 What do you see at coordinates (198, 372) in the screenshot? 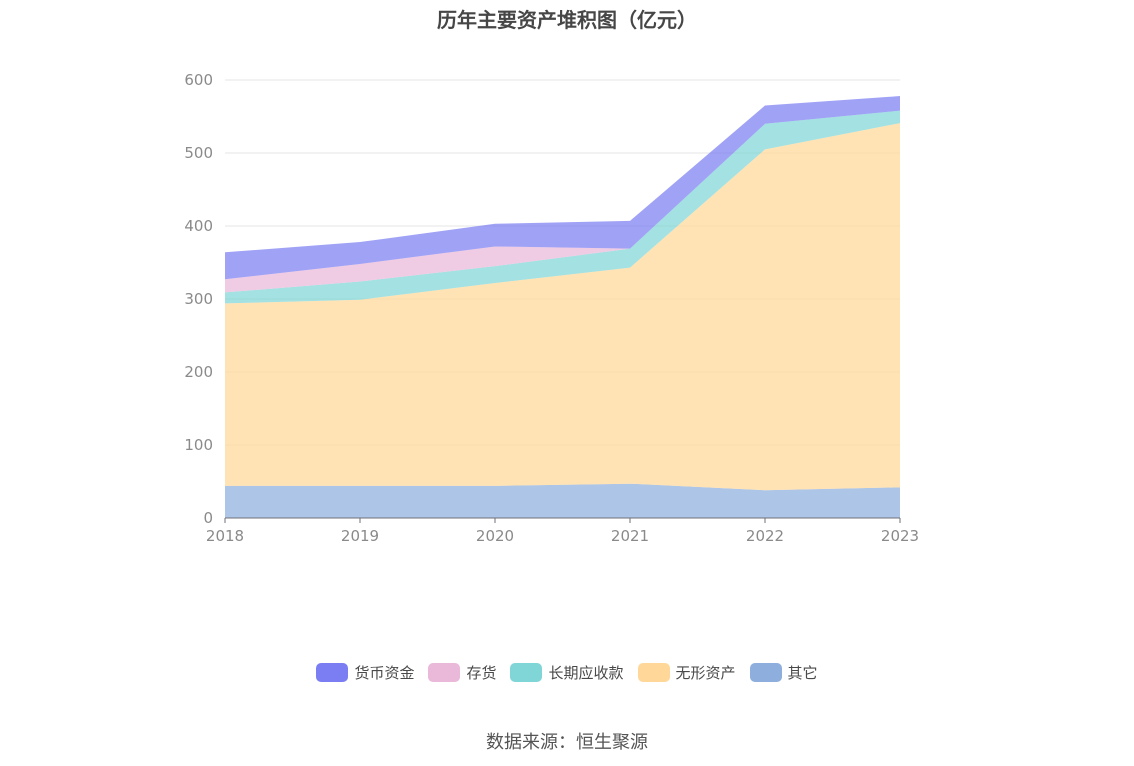
I see `y-tick-label: 200` at bounding box center [198, 372].